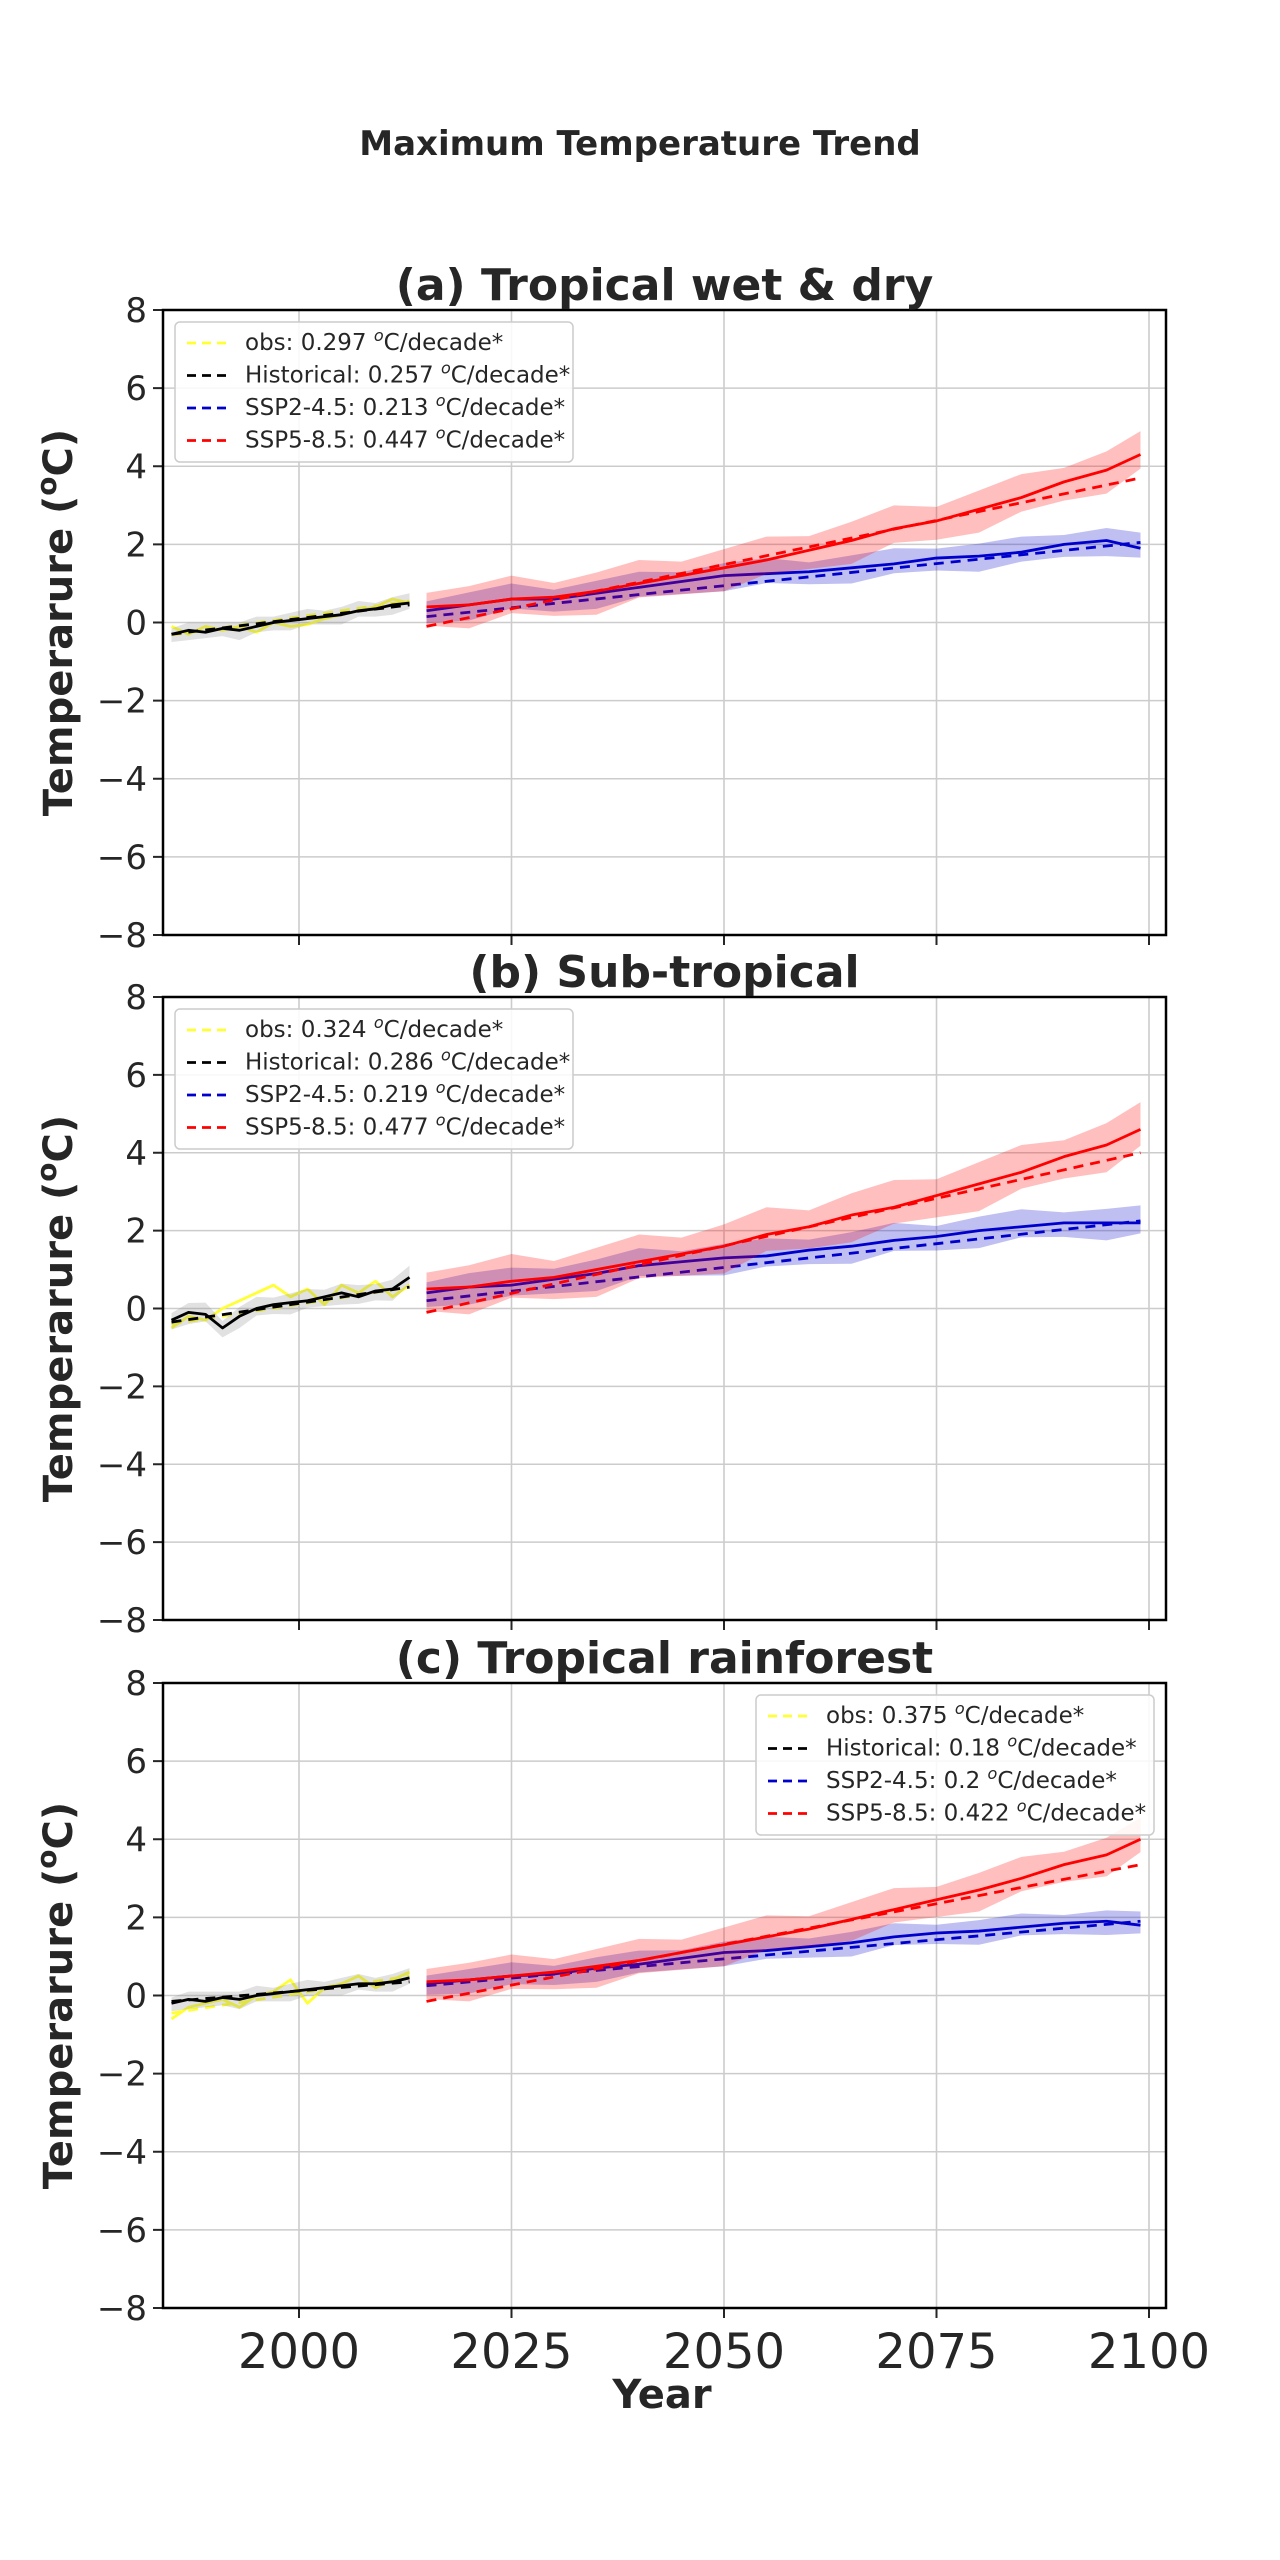 This screenshot has width=1280, height=2560. Describe the element at coordinates (661, 2395) in the screenshot. I see `x-axis-label: Year` at that location.